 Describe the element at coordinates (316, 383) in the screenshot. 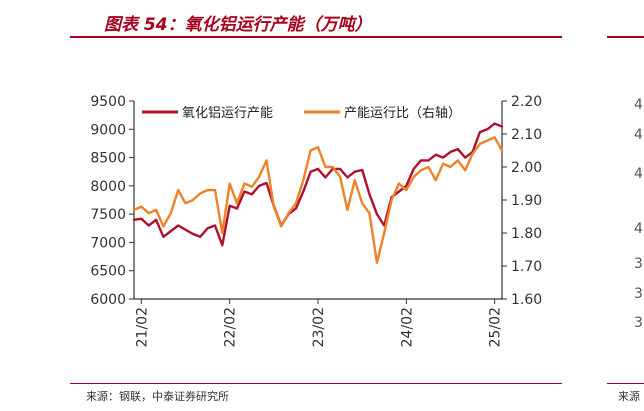

I see `source-rule` at that location.